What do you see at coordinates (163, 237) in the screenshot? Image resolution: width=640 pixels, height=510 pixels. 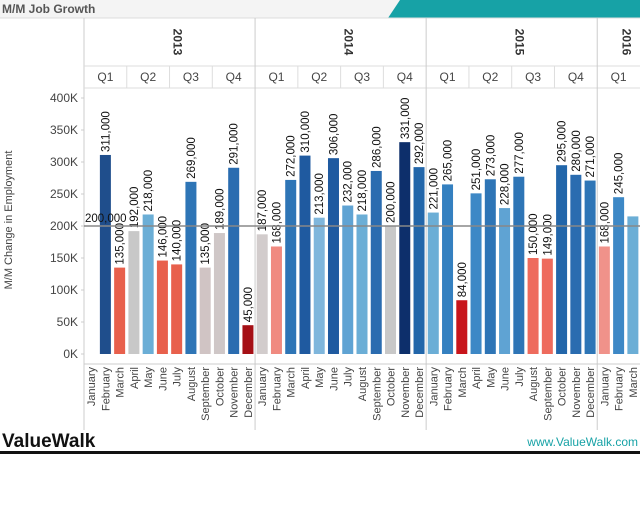 I see `value-label: 146,000` at bounding box center [163, 237].